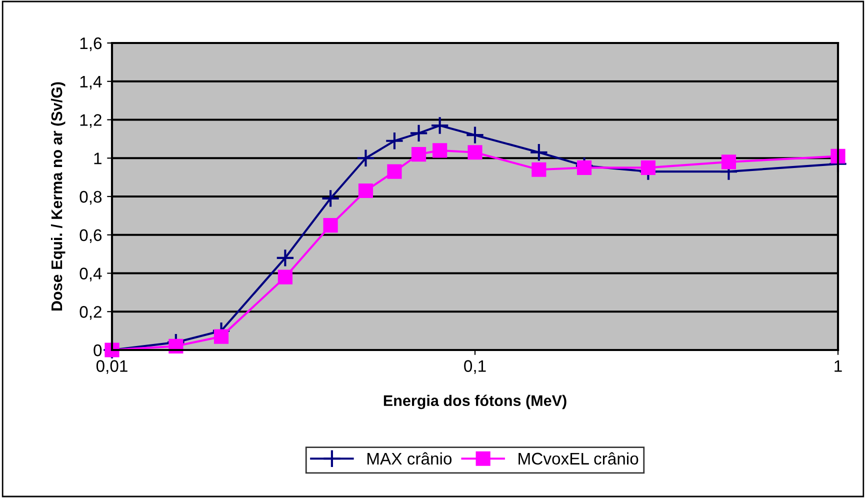 The image size is (866, 498). What do you see at coordinates (91, 83) in the screenshot?
I see `y-tick-label: 1,4` at bounding box center [91, 83].